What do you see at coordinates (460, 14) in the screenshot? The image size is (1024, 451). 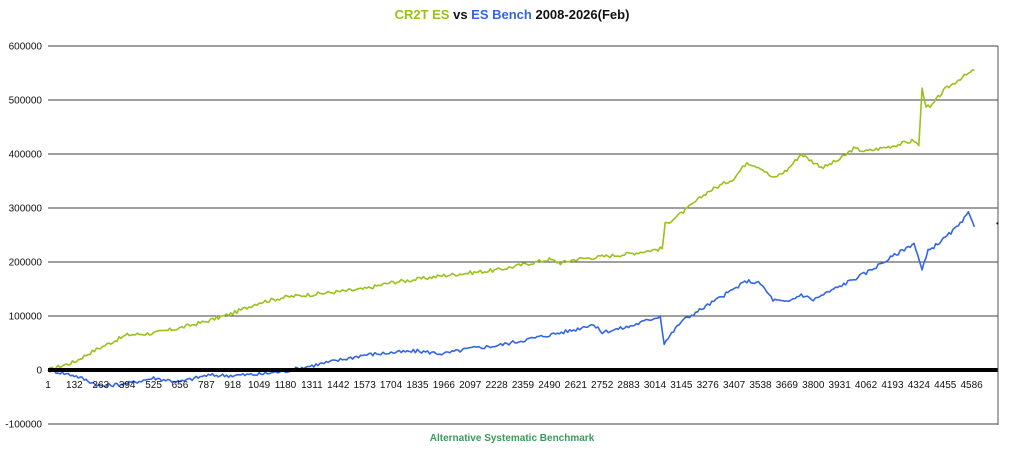 I see `title-separator: vs` at bounding box center [460, 14].